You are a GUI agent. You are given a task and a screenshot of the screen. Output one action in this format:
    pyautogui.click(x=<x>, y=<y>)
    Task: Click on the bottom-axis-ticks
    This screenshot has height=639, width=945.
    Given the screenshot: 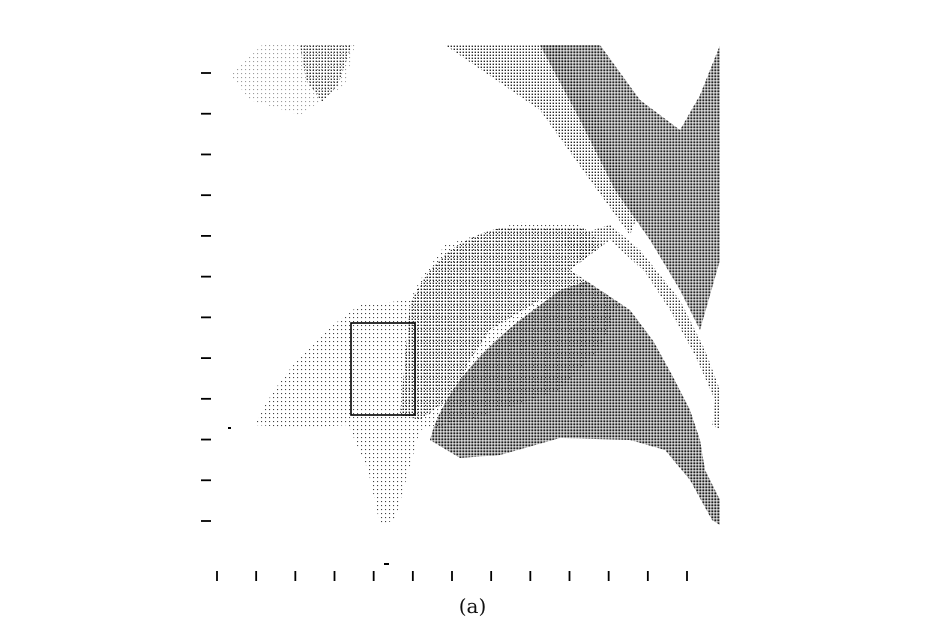 What is the action you would take?
    pyautogui.click(x=452, y=576)
    